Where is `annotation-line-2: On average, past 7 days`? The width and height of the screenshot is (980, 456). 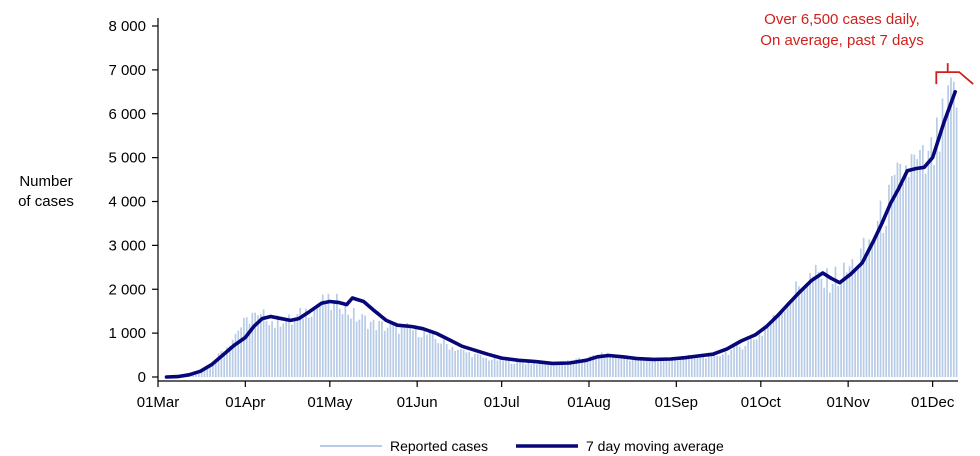 annotation-line-2: On average, past 7 days is located at coordinates (841, 40).